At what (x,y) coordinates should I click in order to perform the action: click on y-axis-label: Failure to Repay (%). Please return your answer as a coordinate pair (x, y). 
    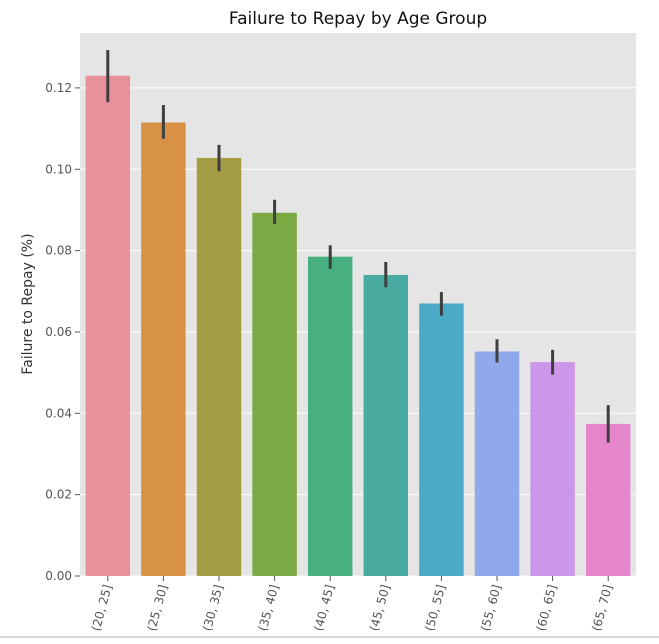
    Looking at the image, I should click on (28, 303).